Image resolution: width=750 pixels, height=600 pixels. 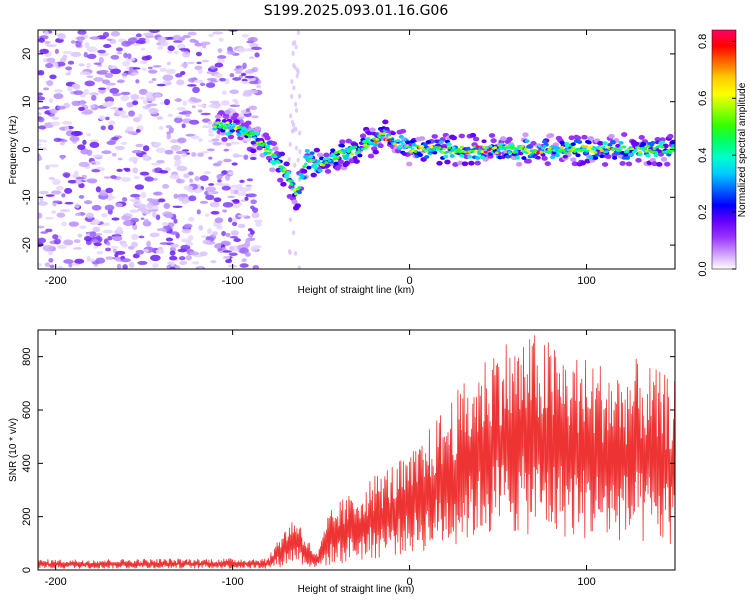 I want to click on x-tick-label: -200, so click(x=56, y=582).